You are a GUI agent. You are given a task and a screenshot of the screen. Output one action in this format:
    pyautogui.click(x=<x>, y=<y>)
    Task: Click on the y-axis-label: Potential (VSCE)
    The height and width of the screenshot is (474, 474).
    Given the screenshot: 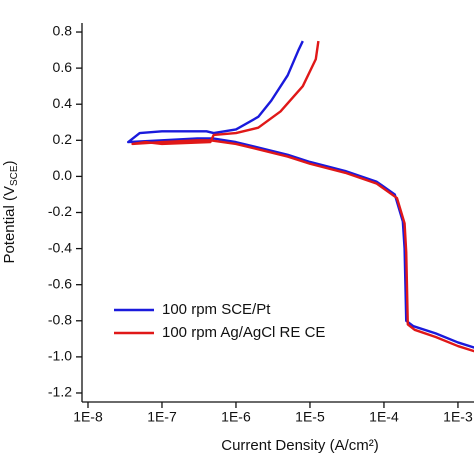 What is the action you would take?
    pyautogui.click(x=10, y=211)
    